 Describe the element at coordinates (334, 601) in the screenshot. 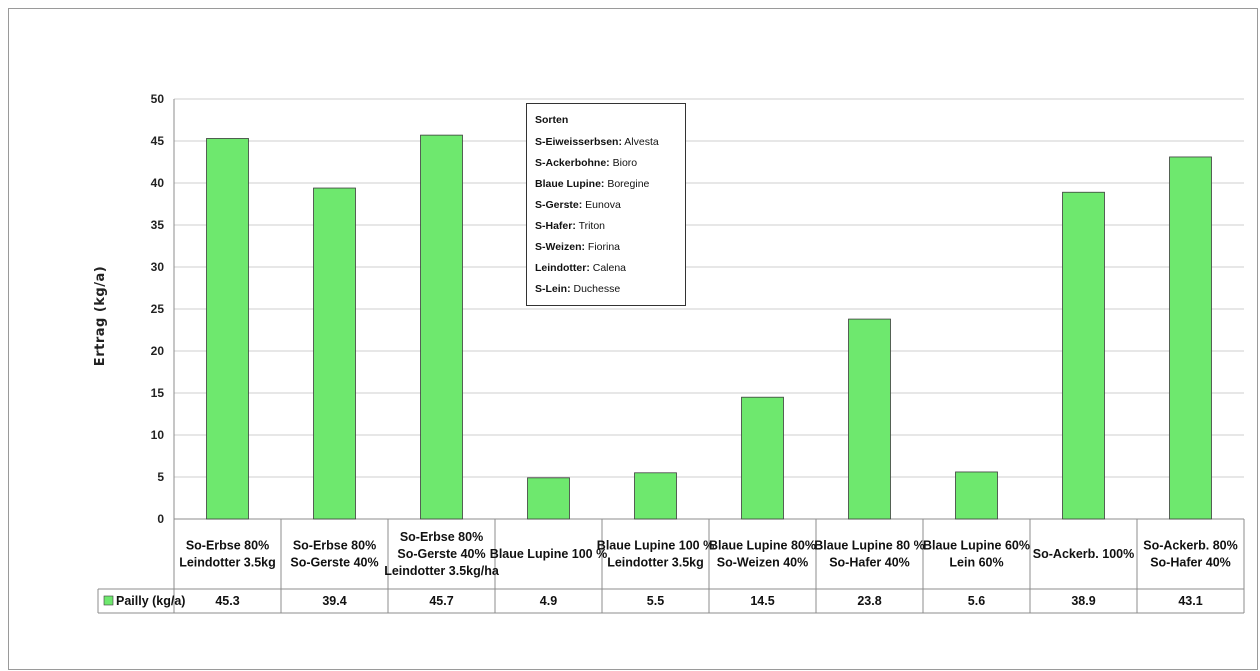

I see `data-value: 39.4` at that location.